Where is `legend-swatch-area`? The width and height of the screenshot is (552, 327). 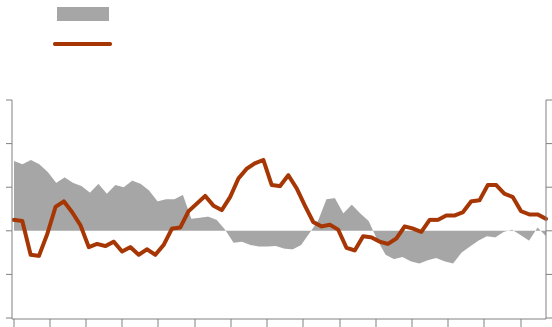 legend-swatch-area is located at coordinates (83, 14).